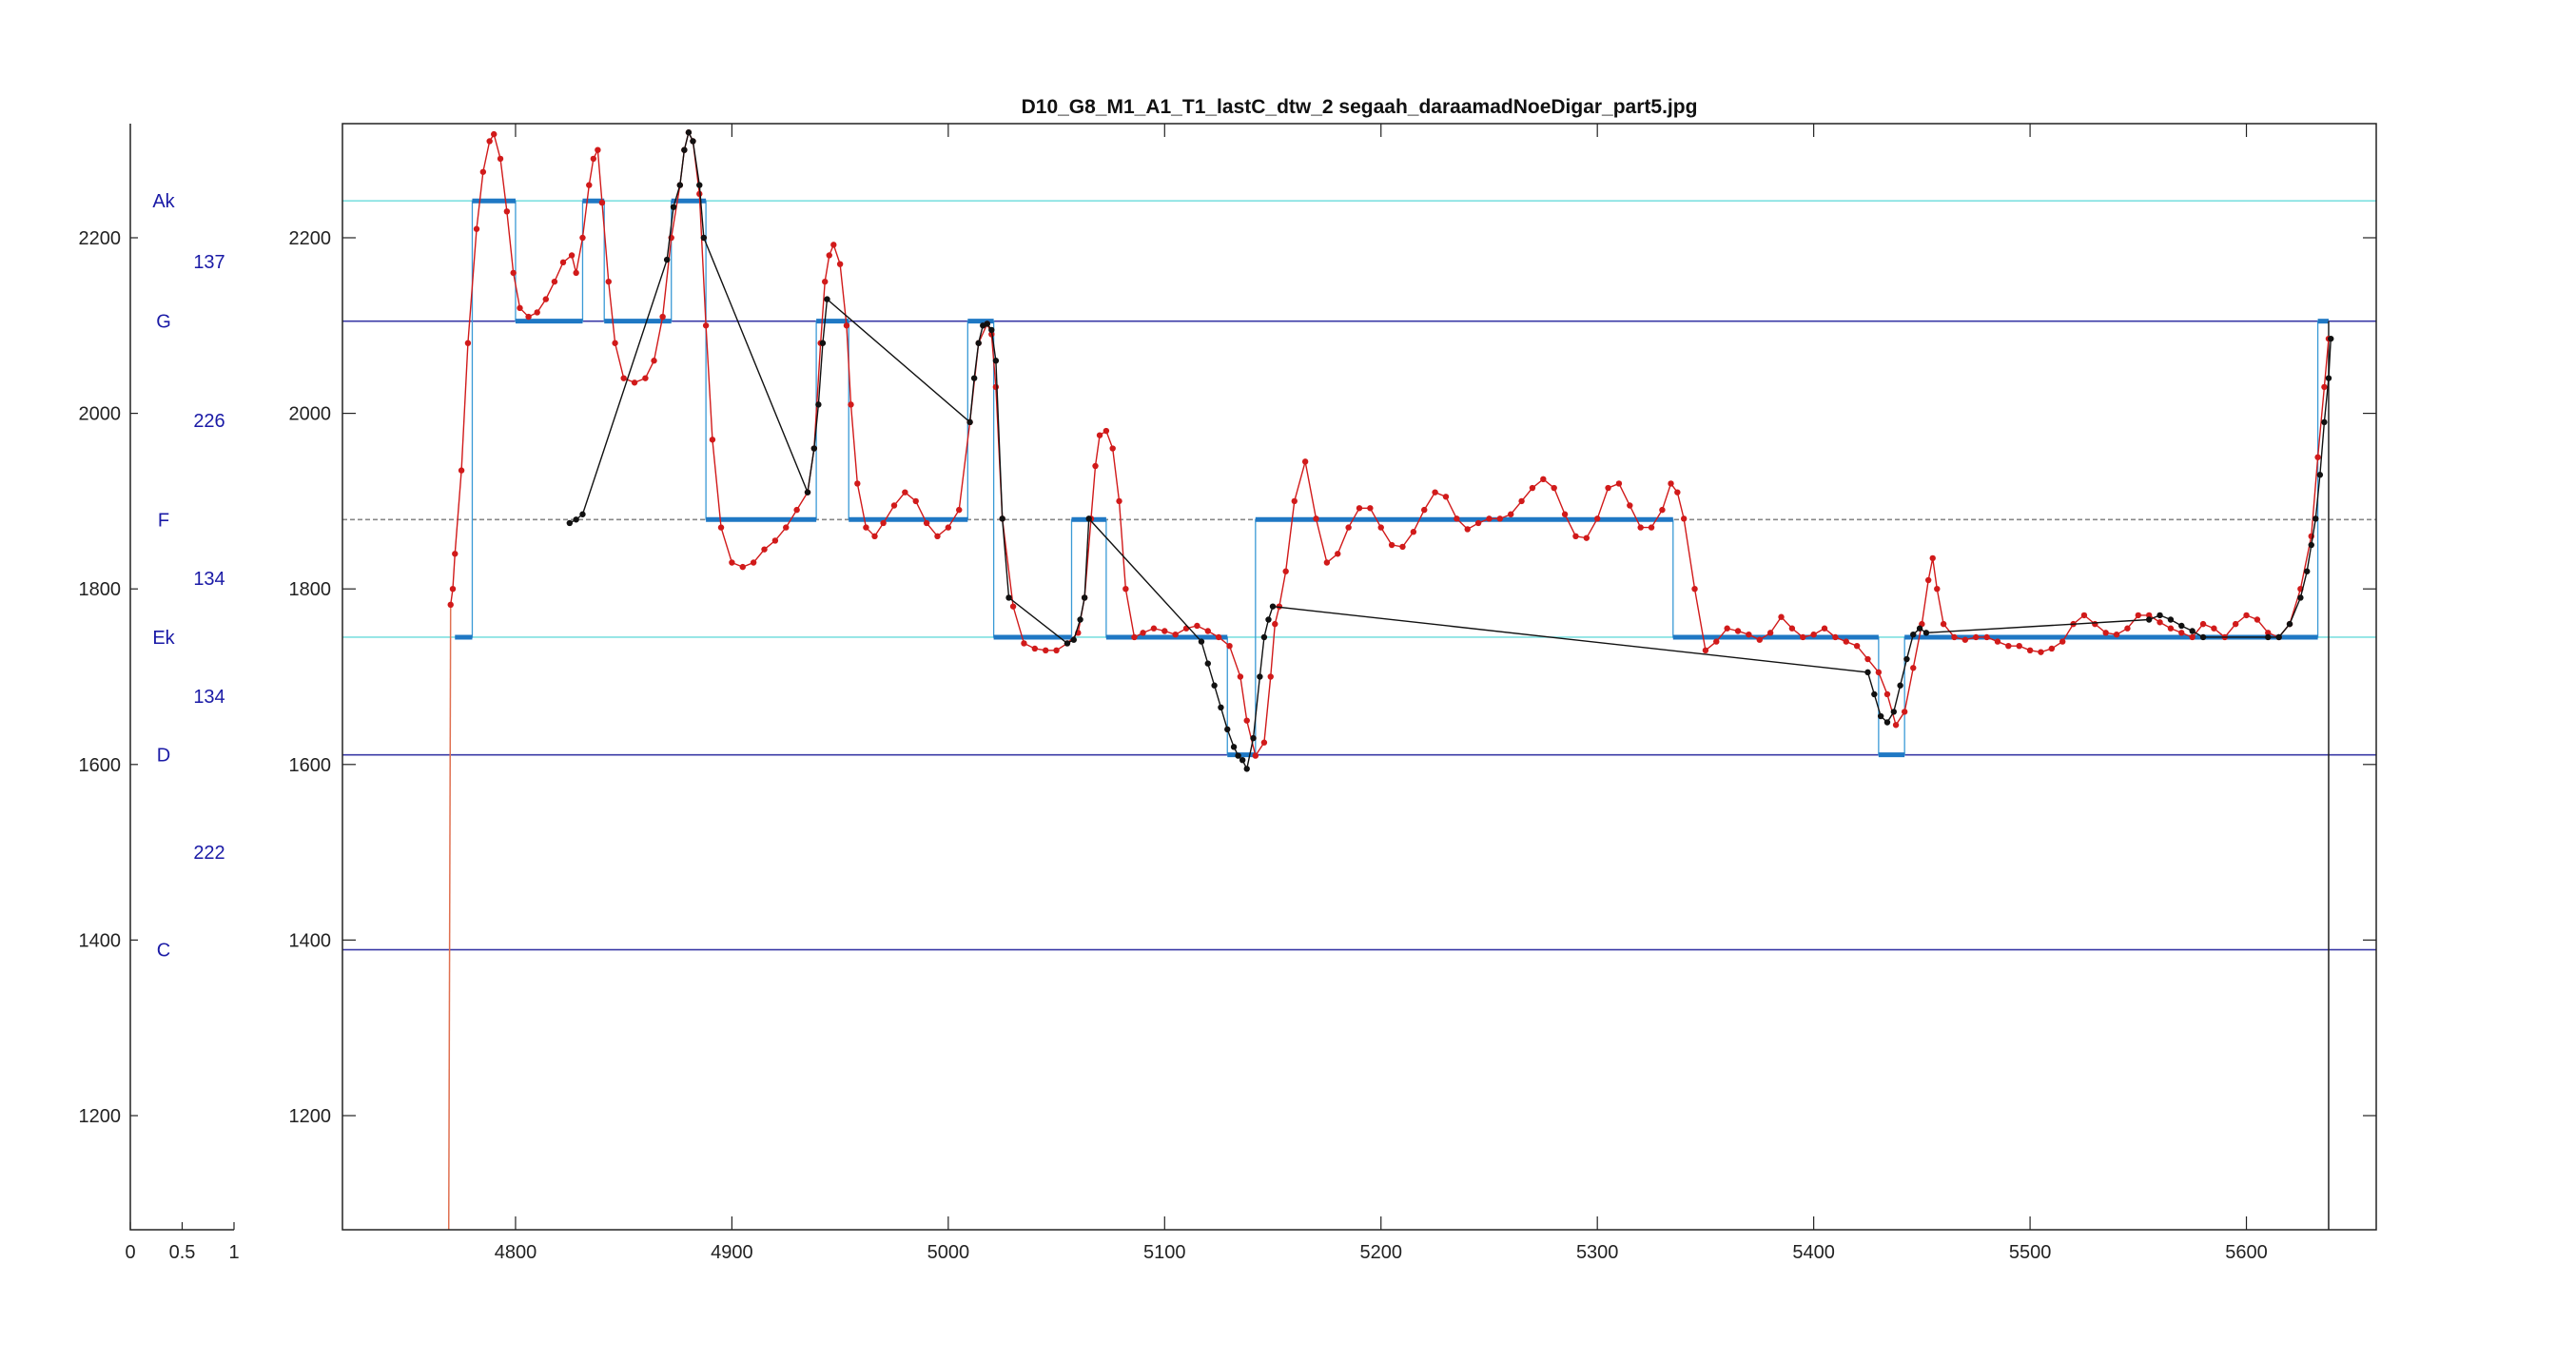 The width and height of the screenshot is (2576, 1361). I want to click on x-tick-label: 5500, so click(2030, 1253).